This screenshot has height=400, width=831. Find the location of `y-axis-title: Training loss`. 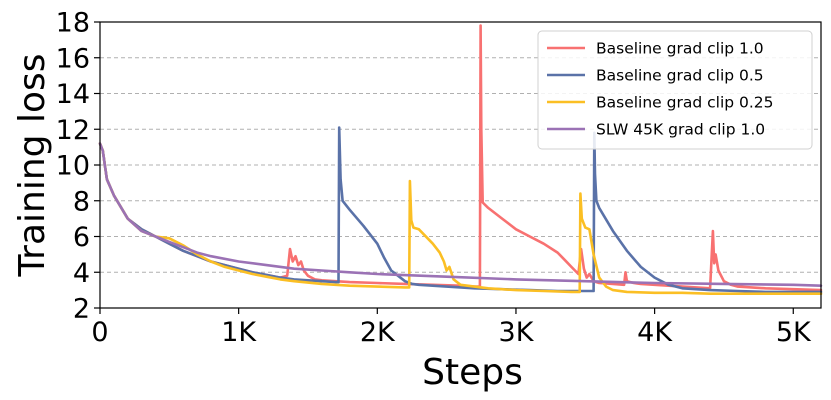

y-axis-title: Training loss is located at coordinates (32, 165).